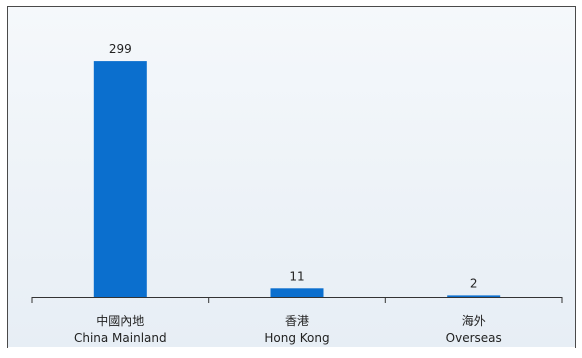 Image resolution: width=582 pixels, height=358 pixels. Describe the element at coordinates (120, 338) in the screenshot. I see `x-tick-label-en-0: China Mainland` at that location.